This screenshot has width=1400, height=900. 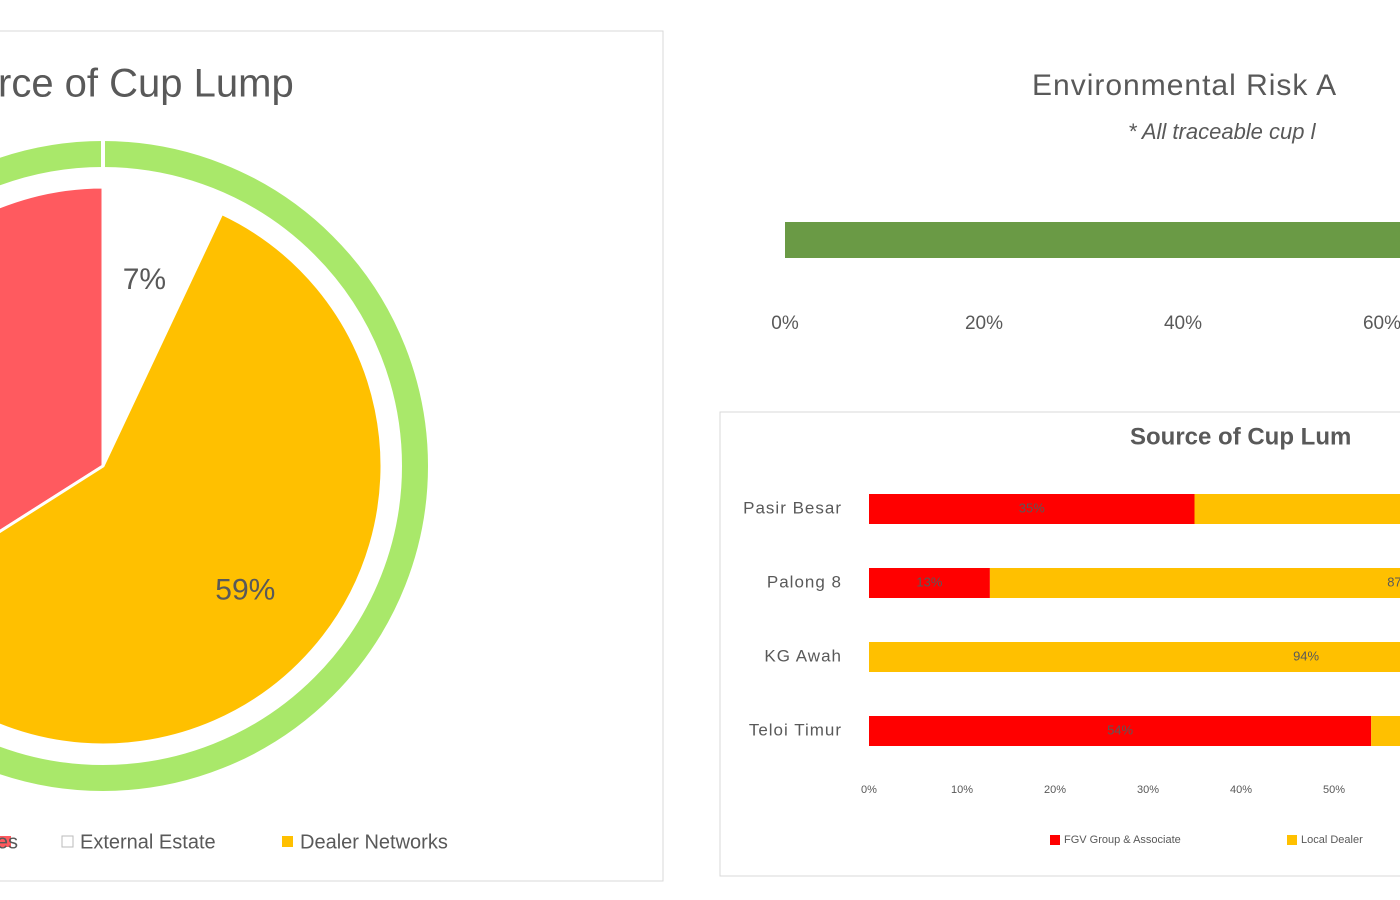 I want to click on legend-label: es, so click(x=9, y=842).